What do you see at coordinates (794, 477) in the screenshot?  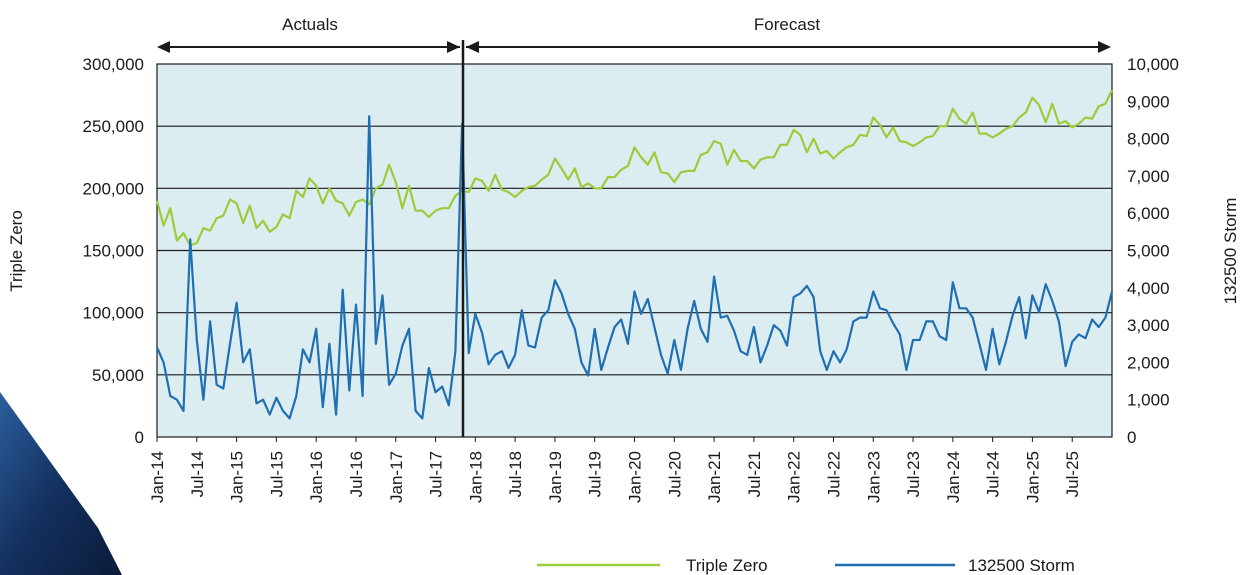 I see `x-tick-label: Jan-22` at bounding box center [794, 477].